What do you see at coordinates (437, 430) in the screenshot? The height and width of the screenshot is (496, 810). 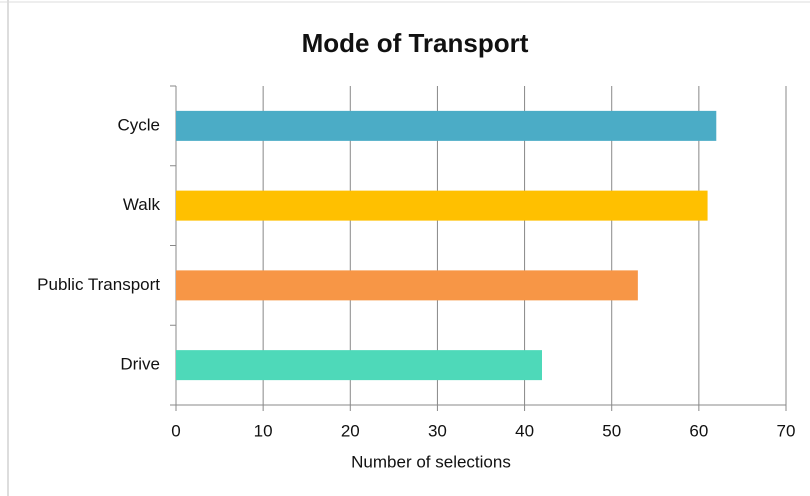 I see `x-tick-label: 30` at bounding box center [437, 430].